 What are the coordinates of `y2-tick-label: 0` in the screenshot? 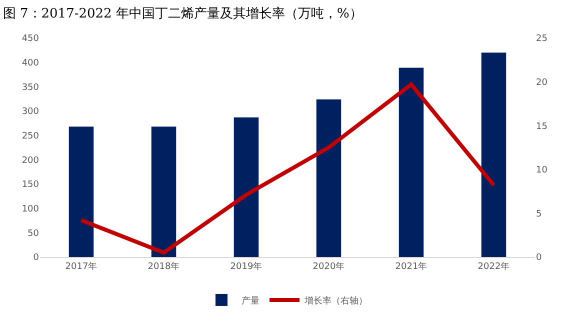 It's located at (539, 258).